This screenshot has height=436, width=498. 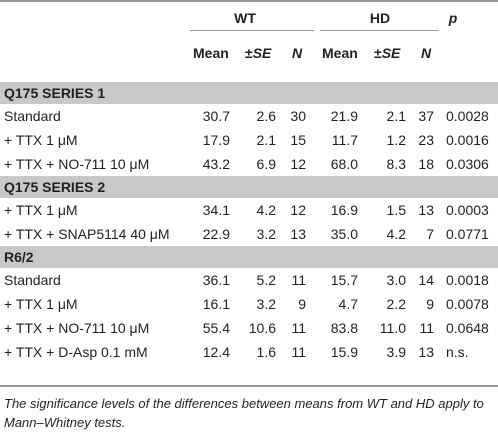 I want to click on bottom-rule, so click(x=249, y=386).